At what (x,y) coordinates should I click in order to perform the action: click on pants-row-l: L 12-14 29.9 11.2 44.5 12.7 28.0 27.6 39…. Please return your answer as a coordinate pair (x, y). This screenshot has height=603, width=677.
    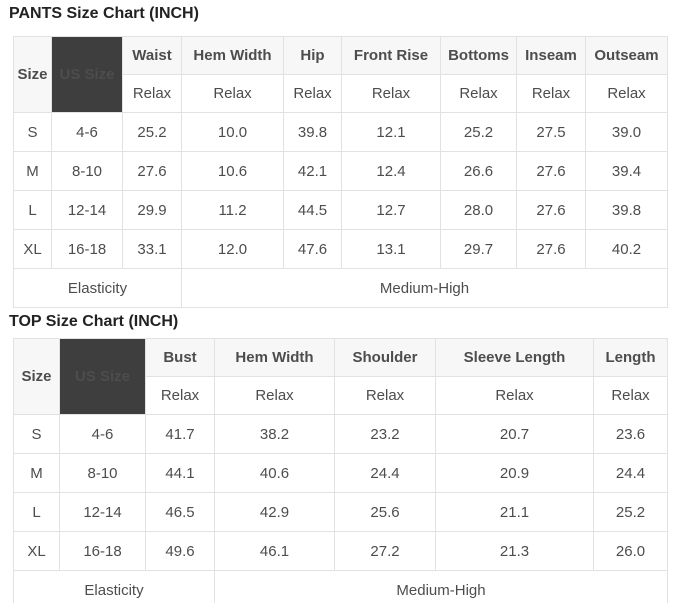
    Looking at the image, I should click on (340, 210).